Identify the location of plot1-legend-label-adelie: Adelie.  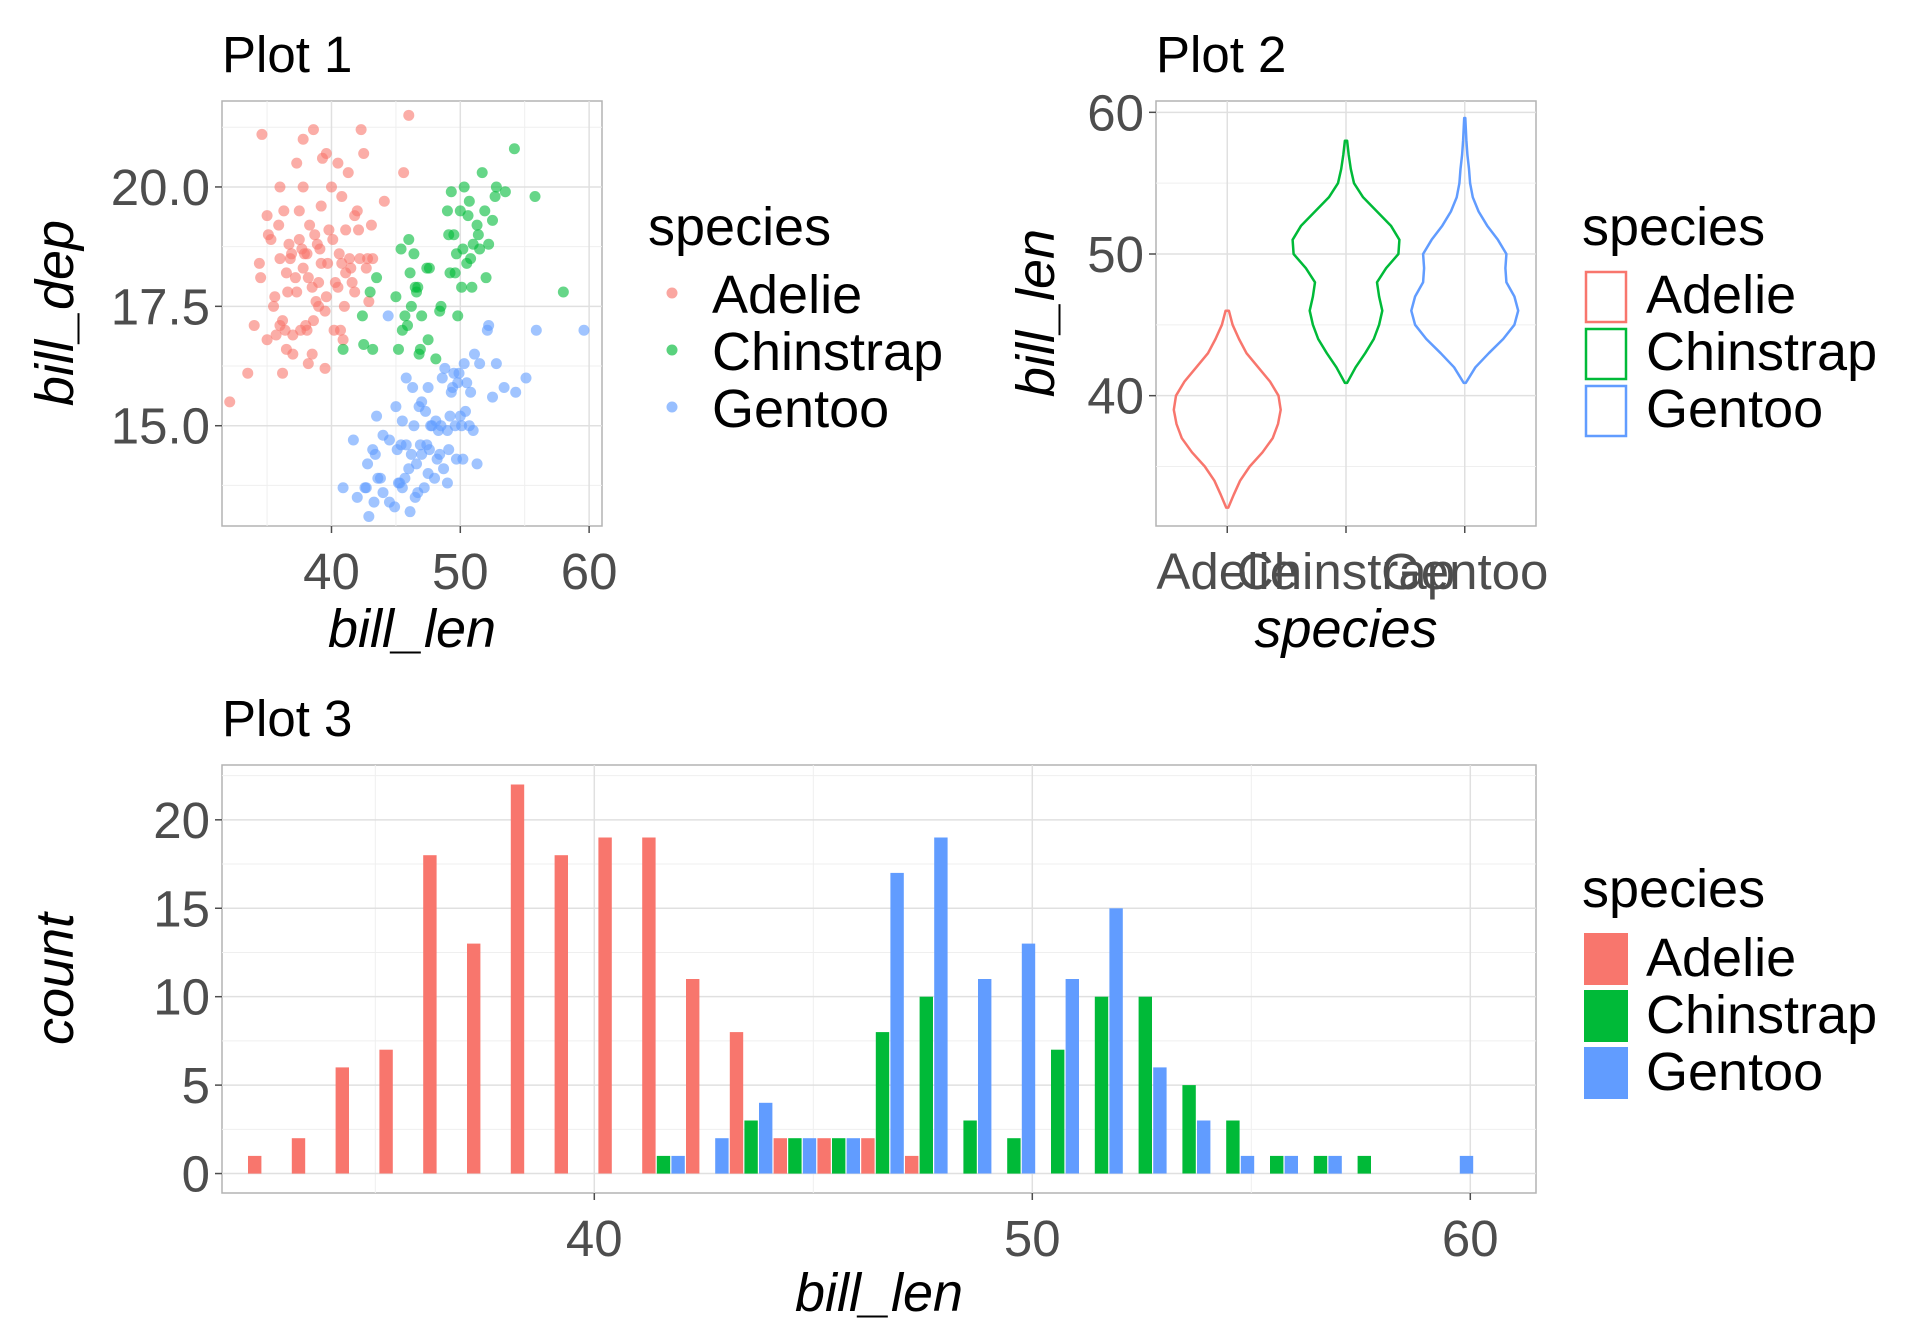
(787, 295).